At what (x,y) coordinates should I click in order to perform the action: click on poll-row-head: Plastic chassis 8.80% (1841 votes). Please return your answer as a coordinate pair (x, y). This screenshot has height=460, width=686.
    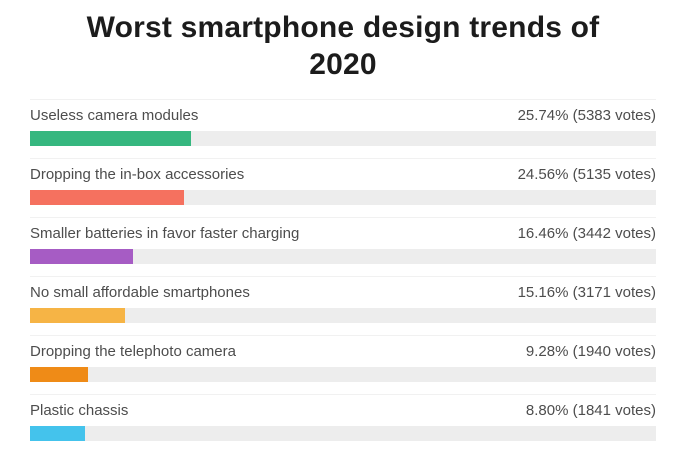
    Looking at the image, I should click on (343, 411).